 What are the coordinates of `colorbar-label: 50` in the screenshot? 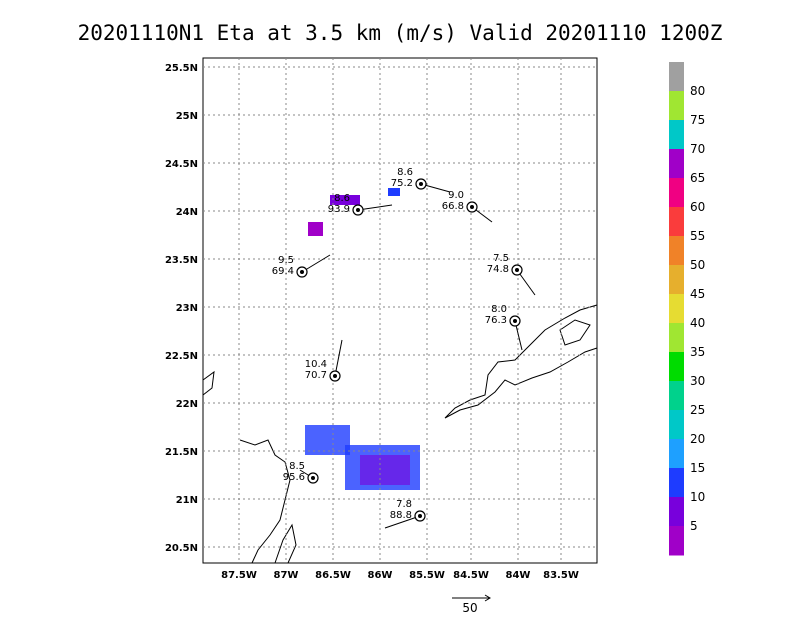 It's located at (697, 265).